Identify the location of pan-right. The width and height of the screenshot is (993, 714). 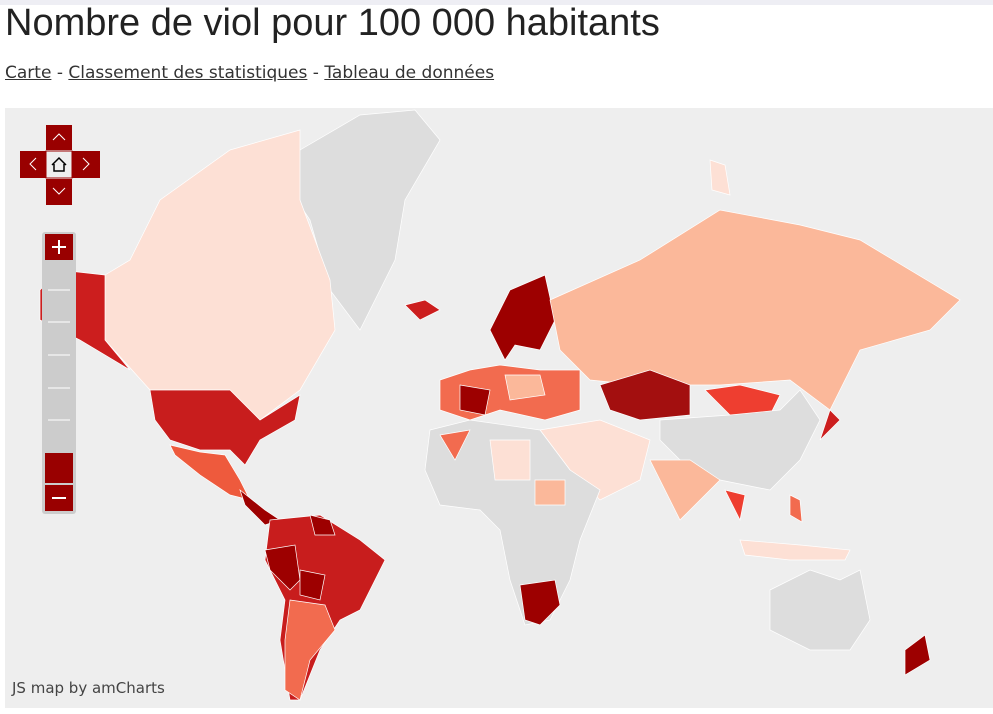
(86, 164).